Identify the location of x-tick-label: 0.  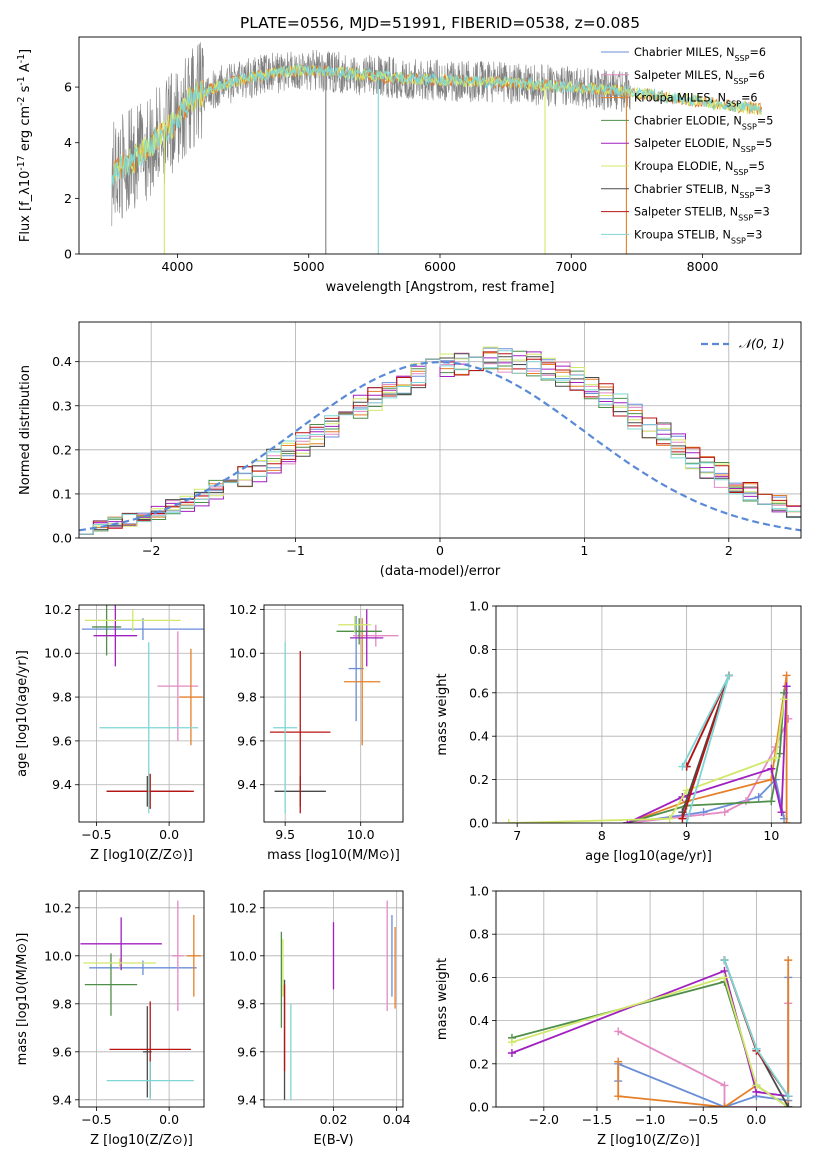
(440, 550).